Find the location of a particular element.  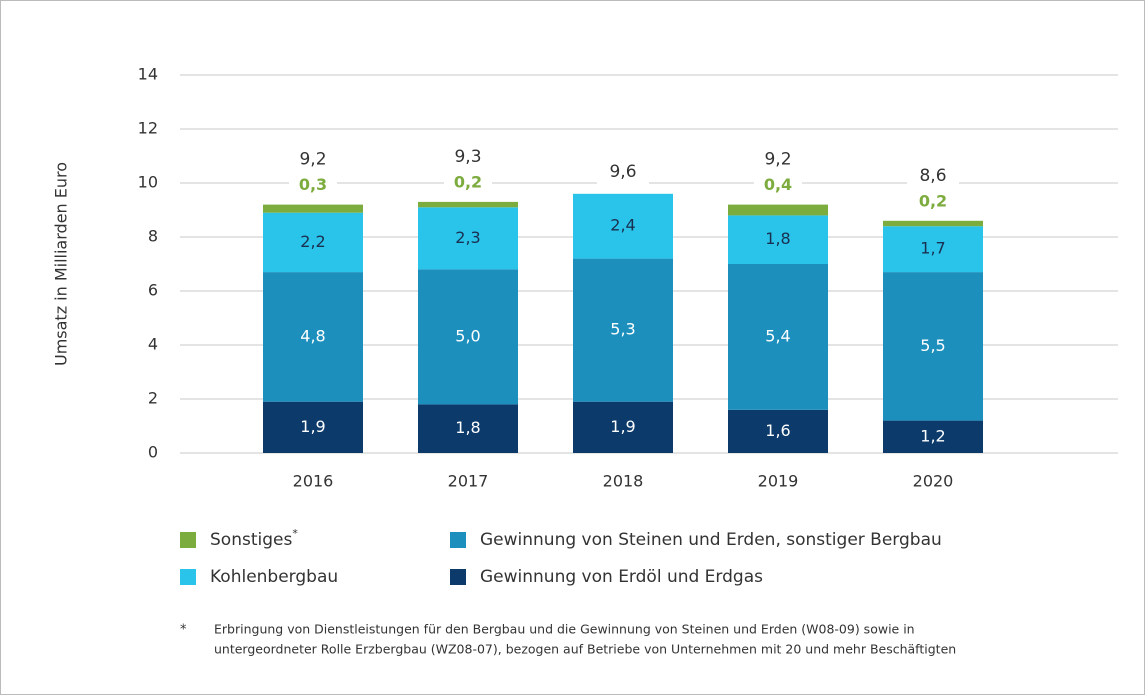

data-label: 2,3 is located at coordinates (467, 237).